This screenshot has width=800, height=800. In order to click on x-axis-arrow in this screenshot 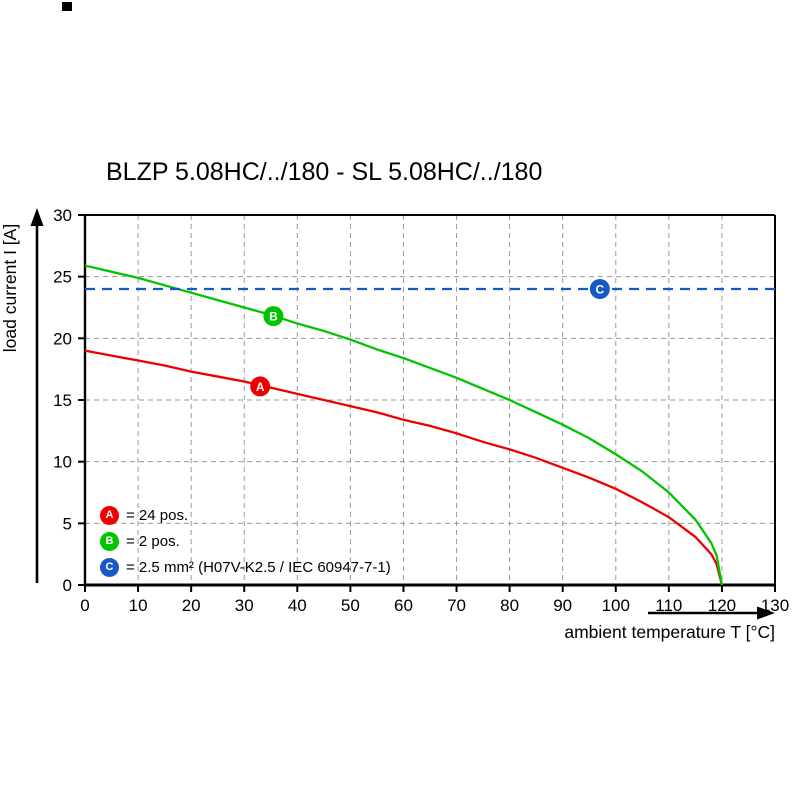, I will do `click(711, 613)`.